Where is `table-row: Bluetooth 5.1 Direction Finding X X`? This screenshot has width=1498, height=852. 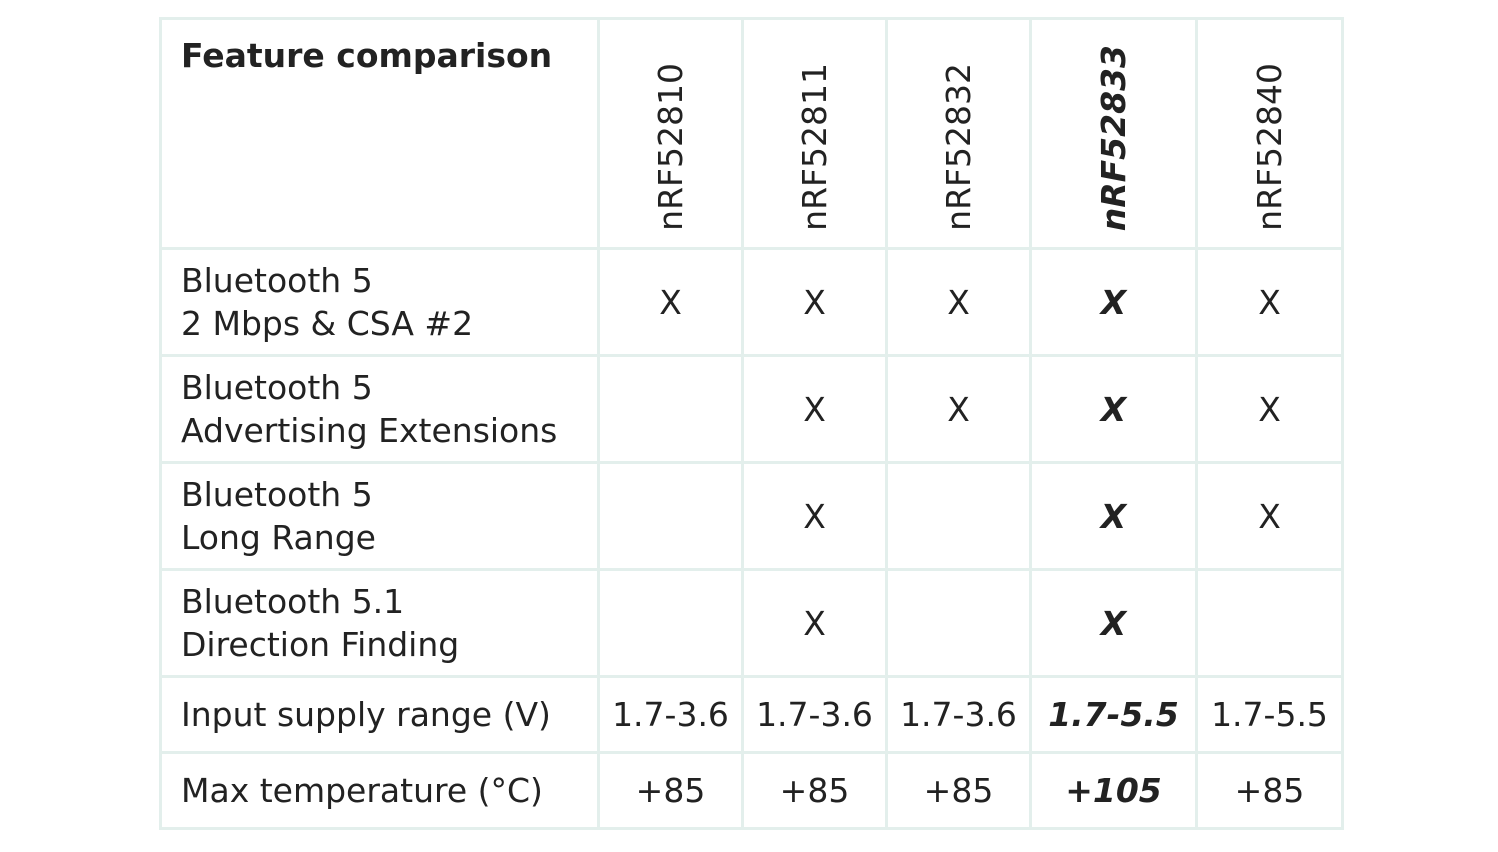 table-row: Bluetooth 5.1 Direction Finding X X is located at coordinates (751, 623).